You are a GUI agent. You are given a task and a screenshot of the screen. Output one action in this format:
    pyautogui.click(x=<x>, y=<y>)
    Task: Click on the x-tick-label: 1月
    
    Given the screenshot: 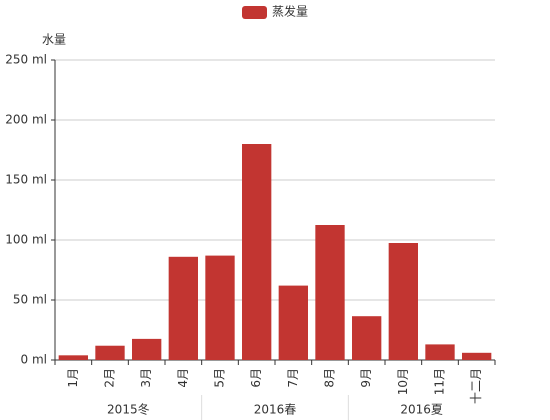 What is the action you would take?
    pyautogui.click(x=73, y=378)
    